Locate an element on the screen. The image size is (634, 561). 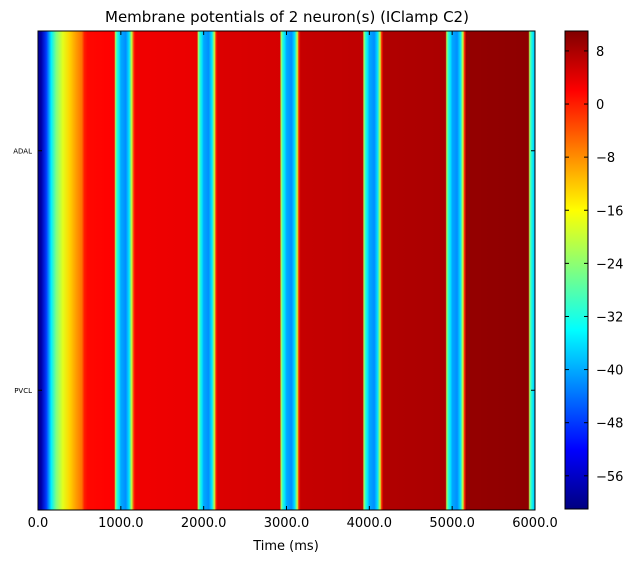
colorbar-tick-label: −48 is located at coordinates (609, 424).